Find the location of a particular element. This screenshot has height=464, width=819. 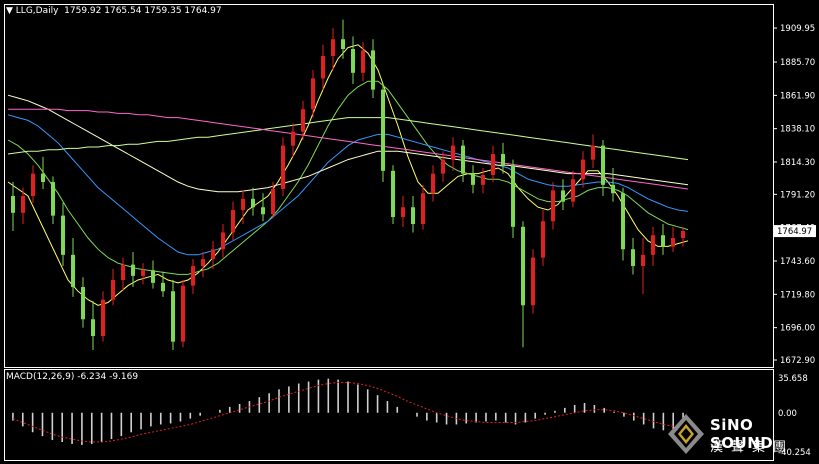

price-label: 1909.95 is located at coordinates (797, 29).